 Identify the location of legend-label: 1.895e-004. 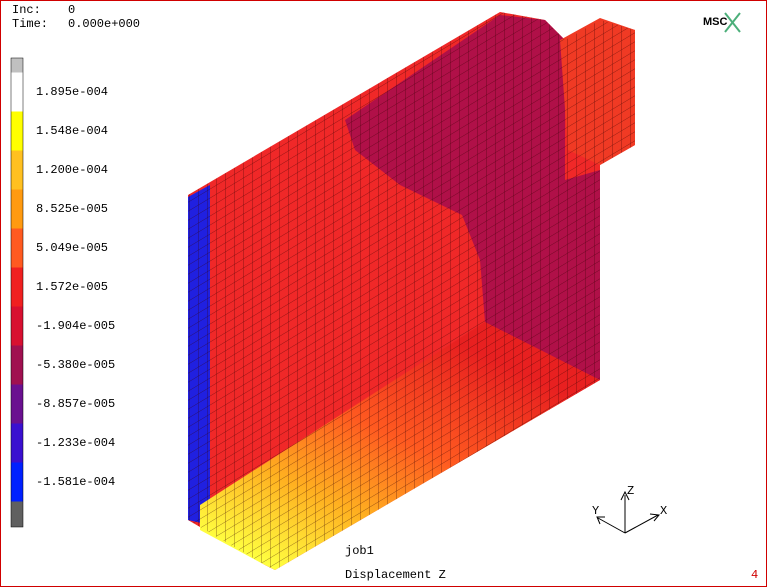
(72, 92).